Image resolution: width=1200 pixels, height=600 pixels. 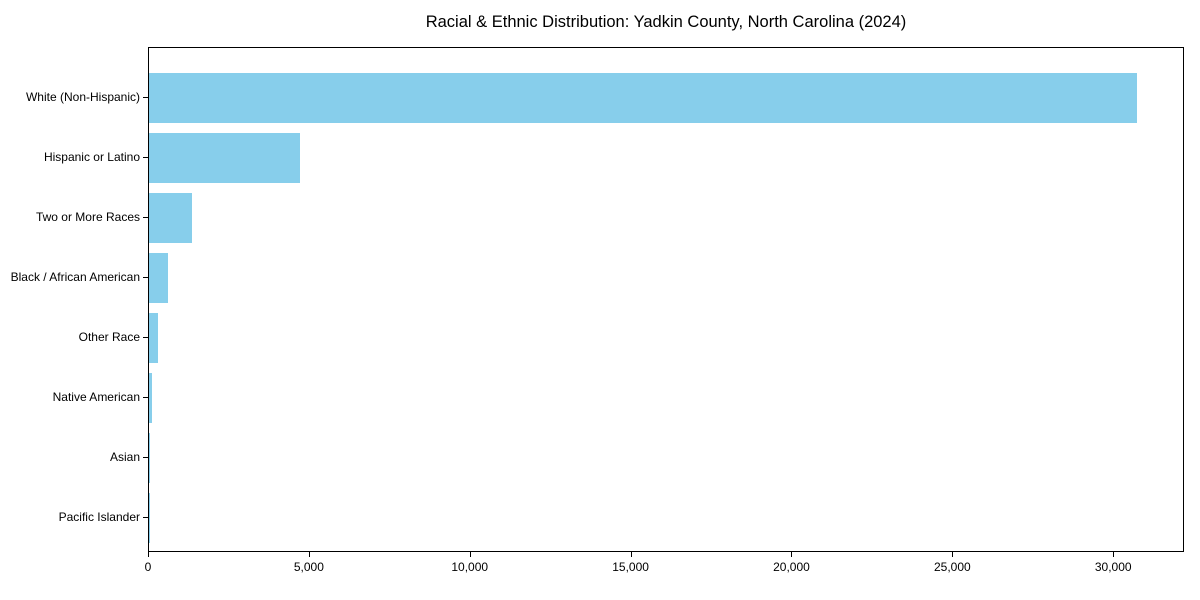 What do you see at coordinates (124, 457) in the screenshot?
I see `y-tick-label: Asian` at bounding box center [124, 457].